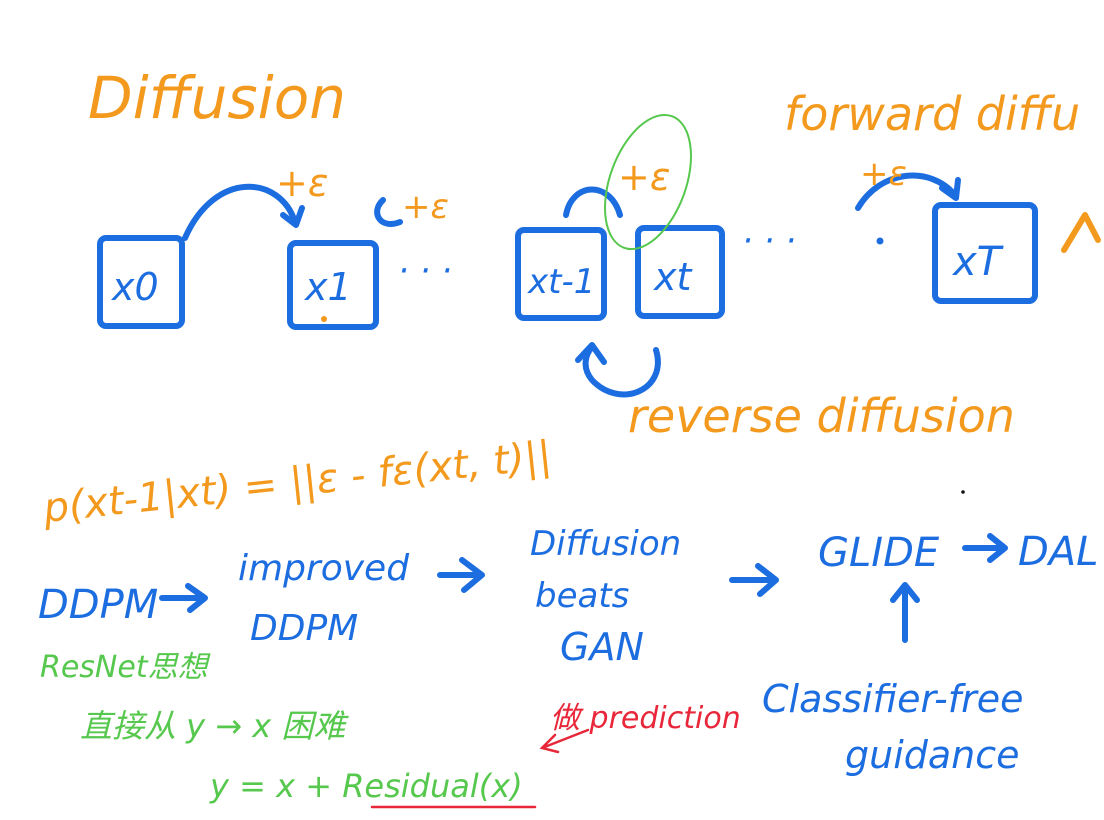  Describe the element at coordinates (304, 628) in the screenshot. I see `improved-line2: DDPM` at that location.